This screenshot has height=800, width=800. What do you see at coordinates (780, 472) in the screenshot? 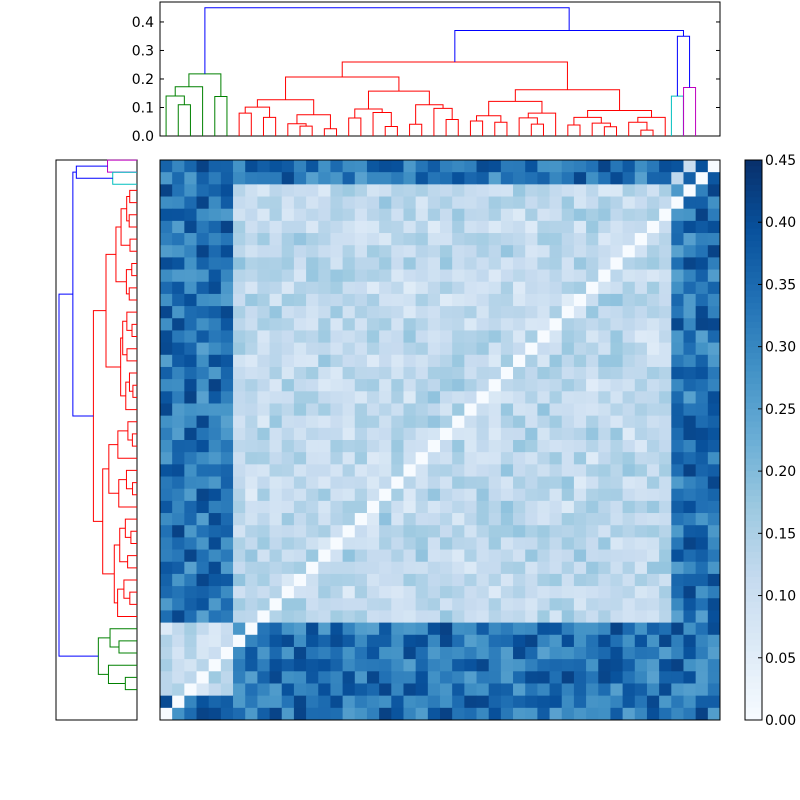
I see `colorbar-tick-label: 0.20` at bounding box center [780, 472].